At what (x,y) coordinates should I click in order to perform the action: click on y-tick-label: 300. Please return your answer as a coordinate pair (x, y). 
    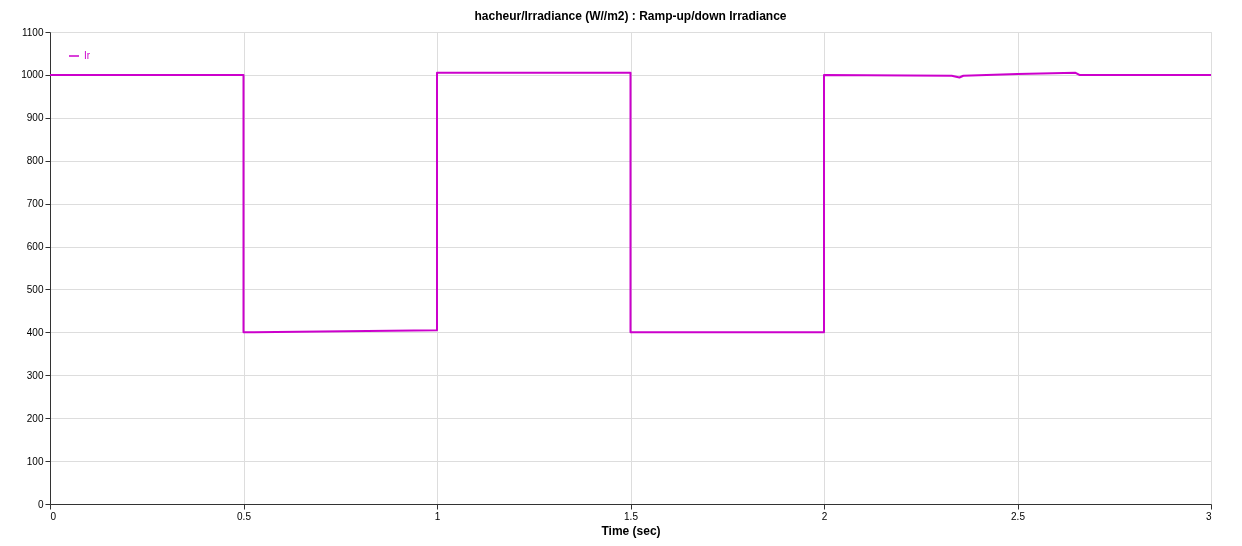
    Looking at the image, I should click on (35, 375).